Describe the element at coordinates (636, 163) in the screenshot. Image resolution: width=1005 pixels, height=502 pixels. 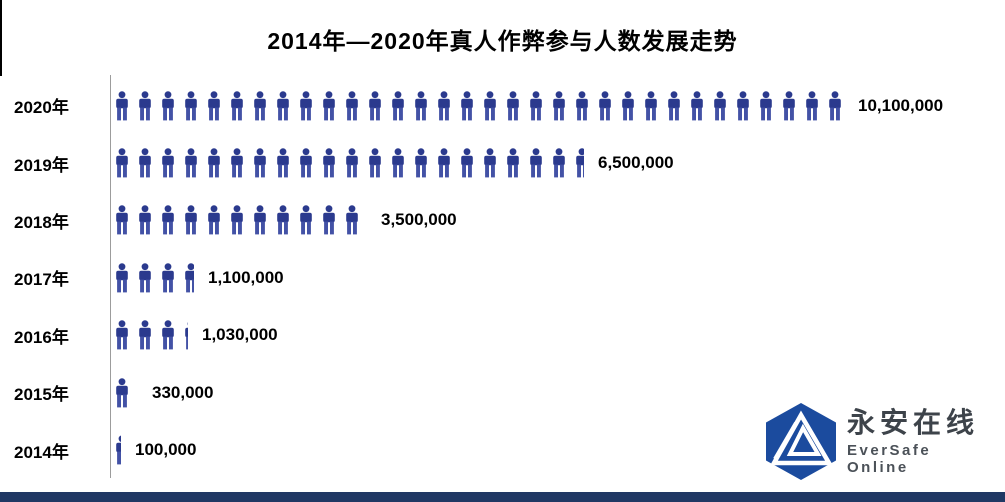
I see `value-label: 6,500,000` at that location.